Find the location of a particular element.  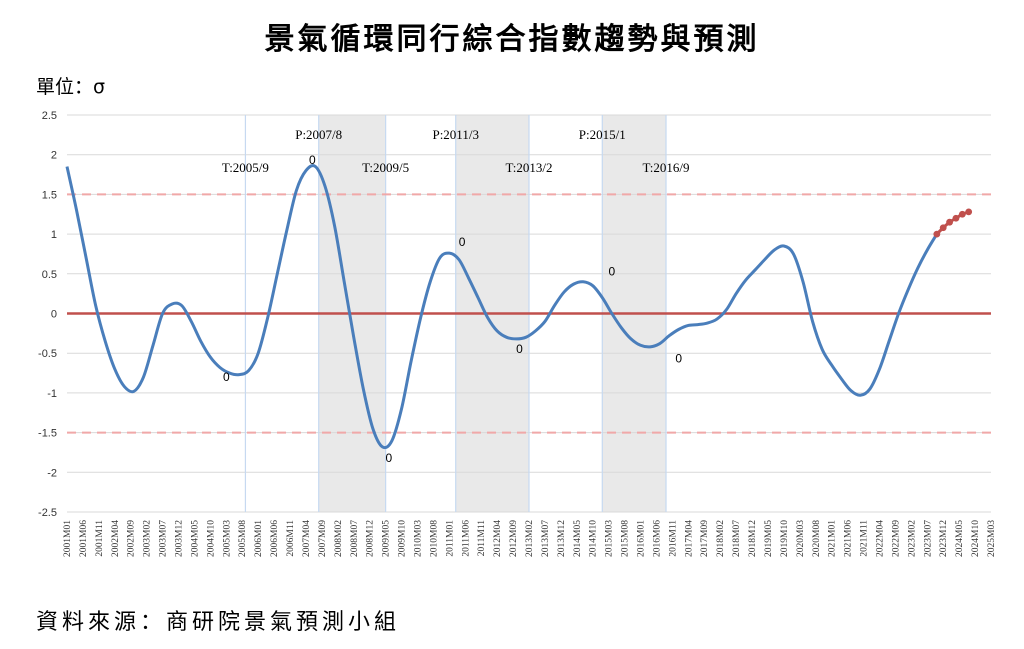

x-tick-label: 2019M10 is located at coordinates (785, 538).